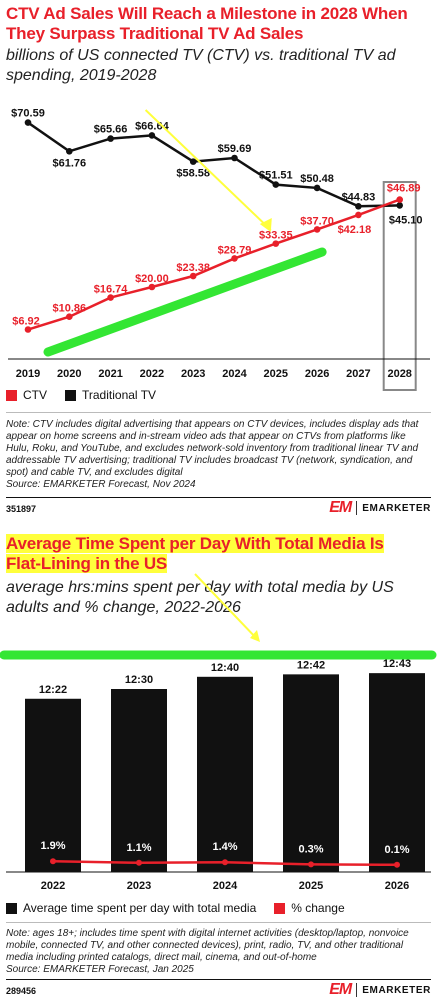  Describe the element at coordinates (400, 199) in the screenshot. I see `point-ctv-2028` at that location.